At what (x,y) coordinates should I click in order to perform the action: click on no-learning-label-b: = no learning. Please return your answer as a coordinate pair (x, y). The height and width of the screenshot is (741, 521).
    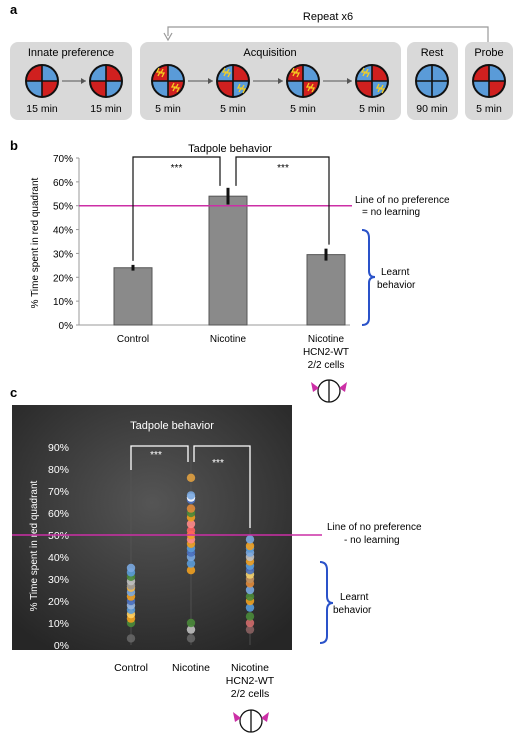
    Looking at the image, I should click on (391, 212).